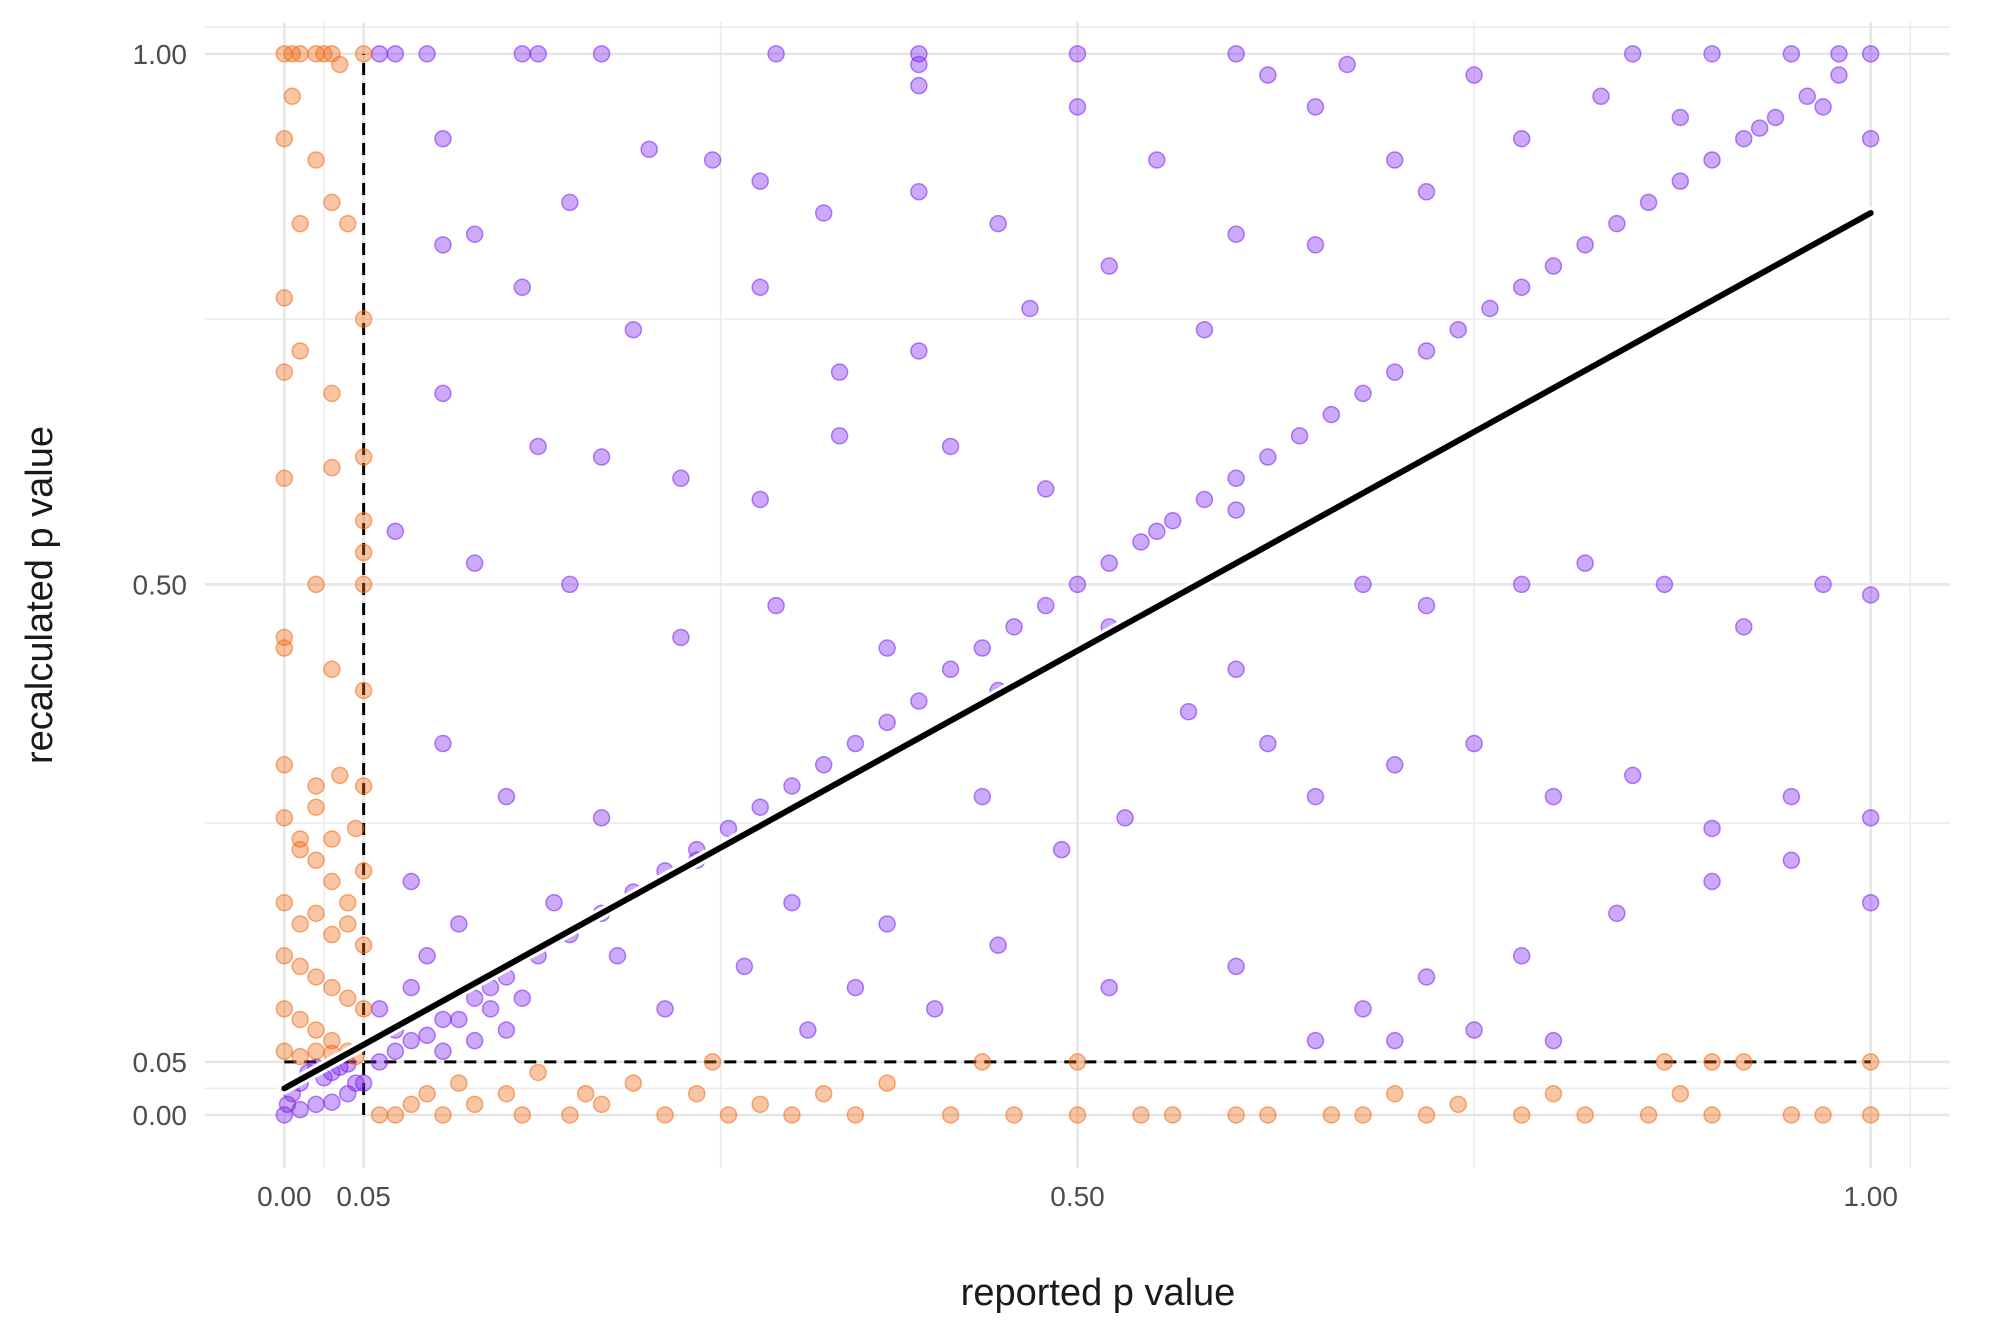  I want to click on x-tick-label: 0.05, so click(363, 1196).